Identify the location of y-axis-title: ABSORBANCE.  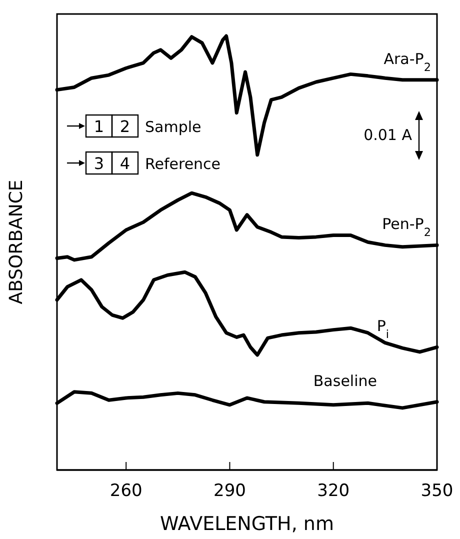
(16, 242).